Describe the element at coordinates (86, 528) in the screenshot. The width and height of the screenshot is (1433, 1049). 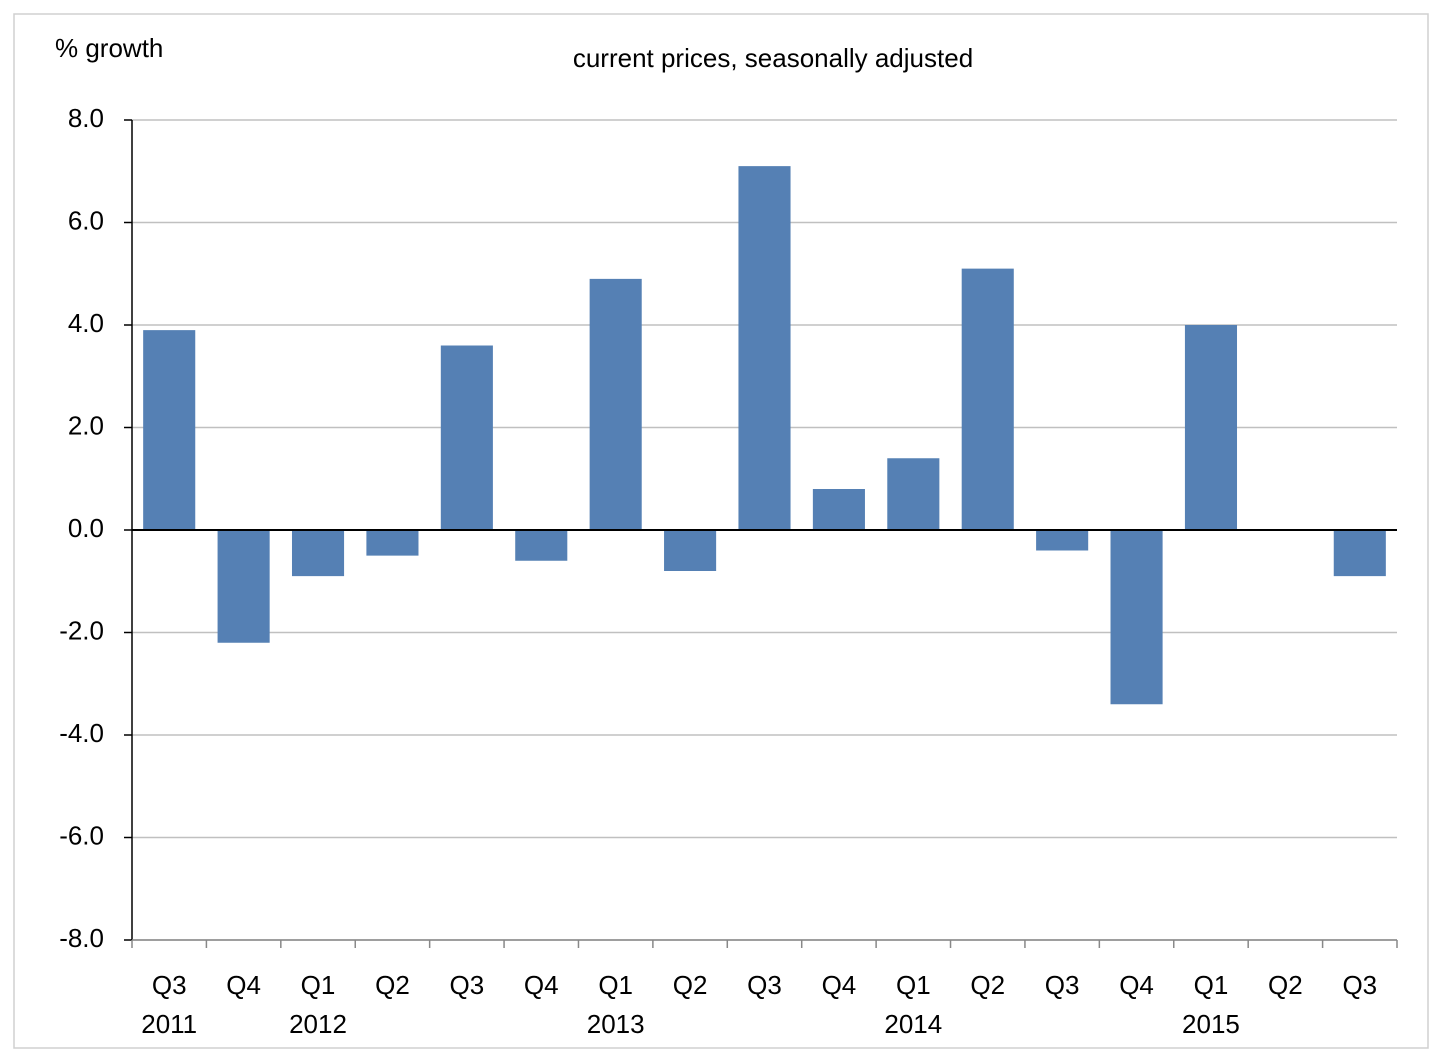
I see `y-tick-label: 0.0` at that location.